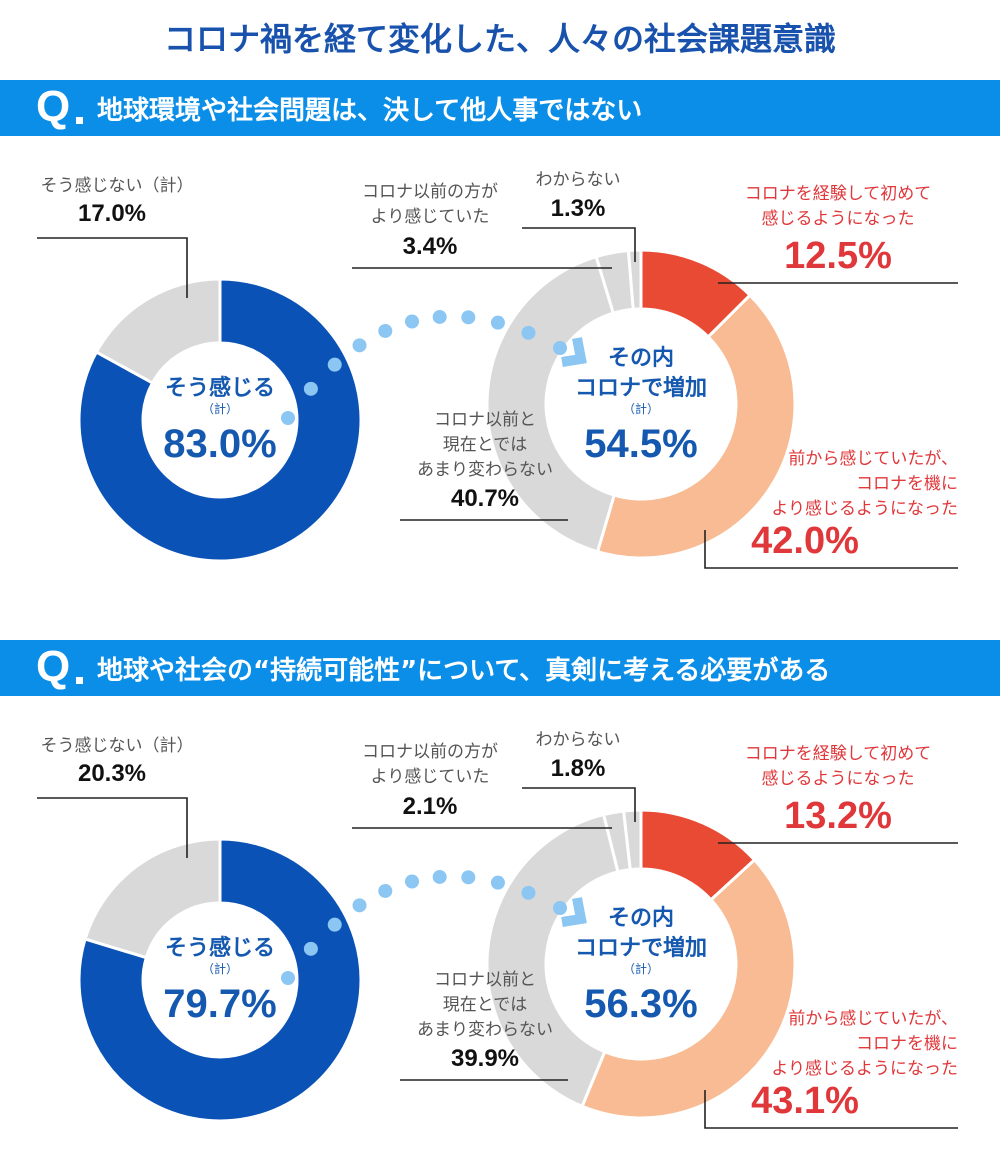 The height and width of the screenshot is (1170, 1000). Describe the element at coordinates (112, 773) in the screenshot. I see `value-not-feel: 20.3%` at that location.